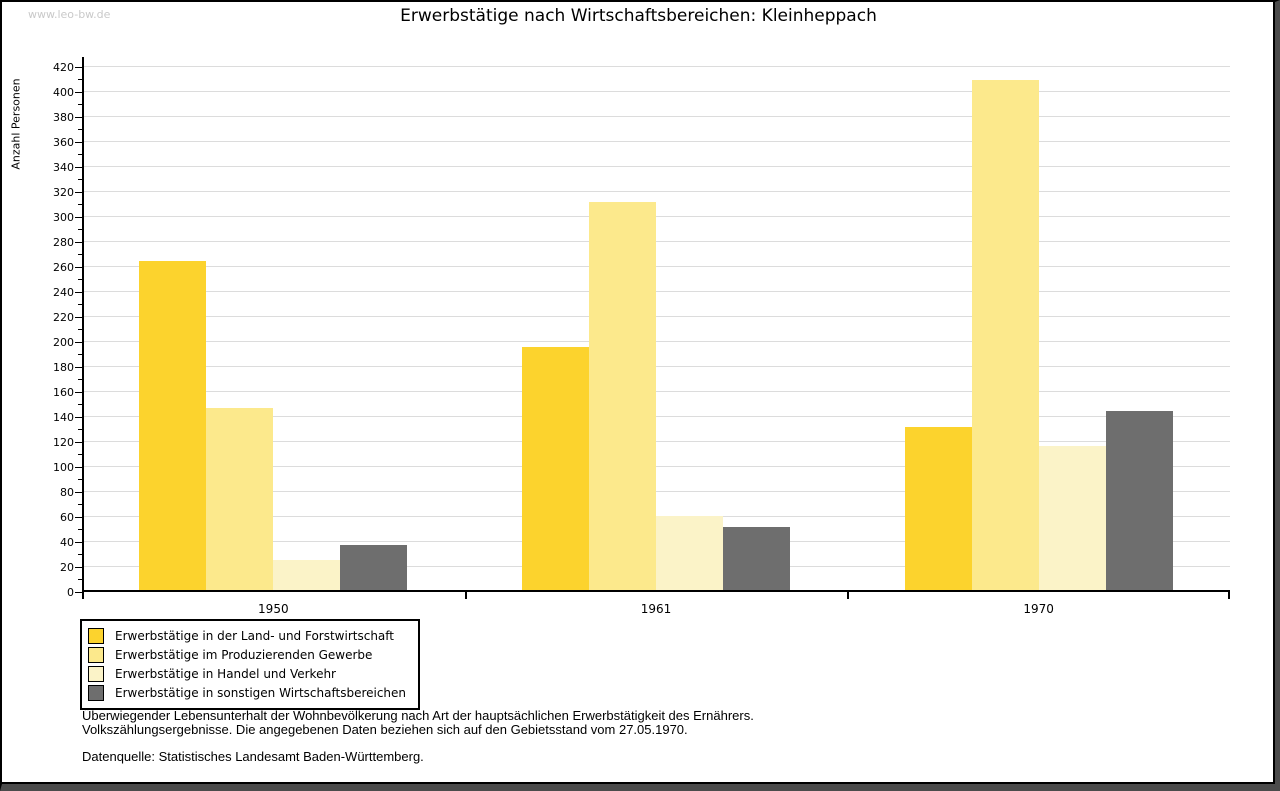 The width and height of the screenshot is (1280, 791). Describe the element at coordinates (63, 392) in the screenshot. I see `y-tick-label-160: 160` at that location.